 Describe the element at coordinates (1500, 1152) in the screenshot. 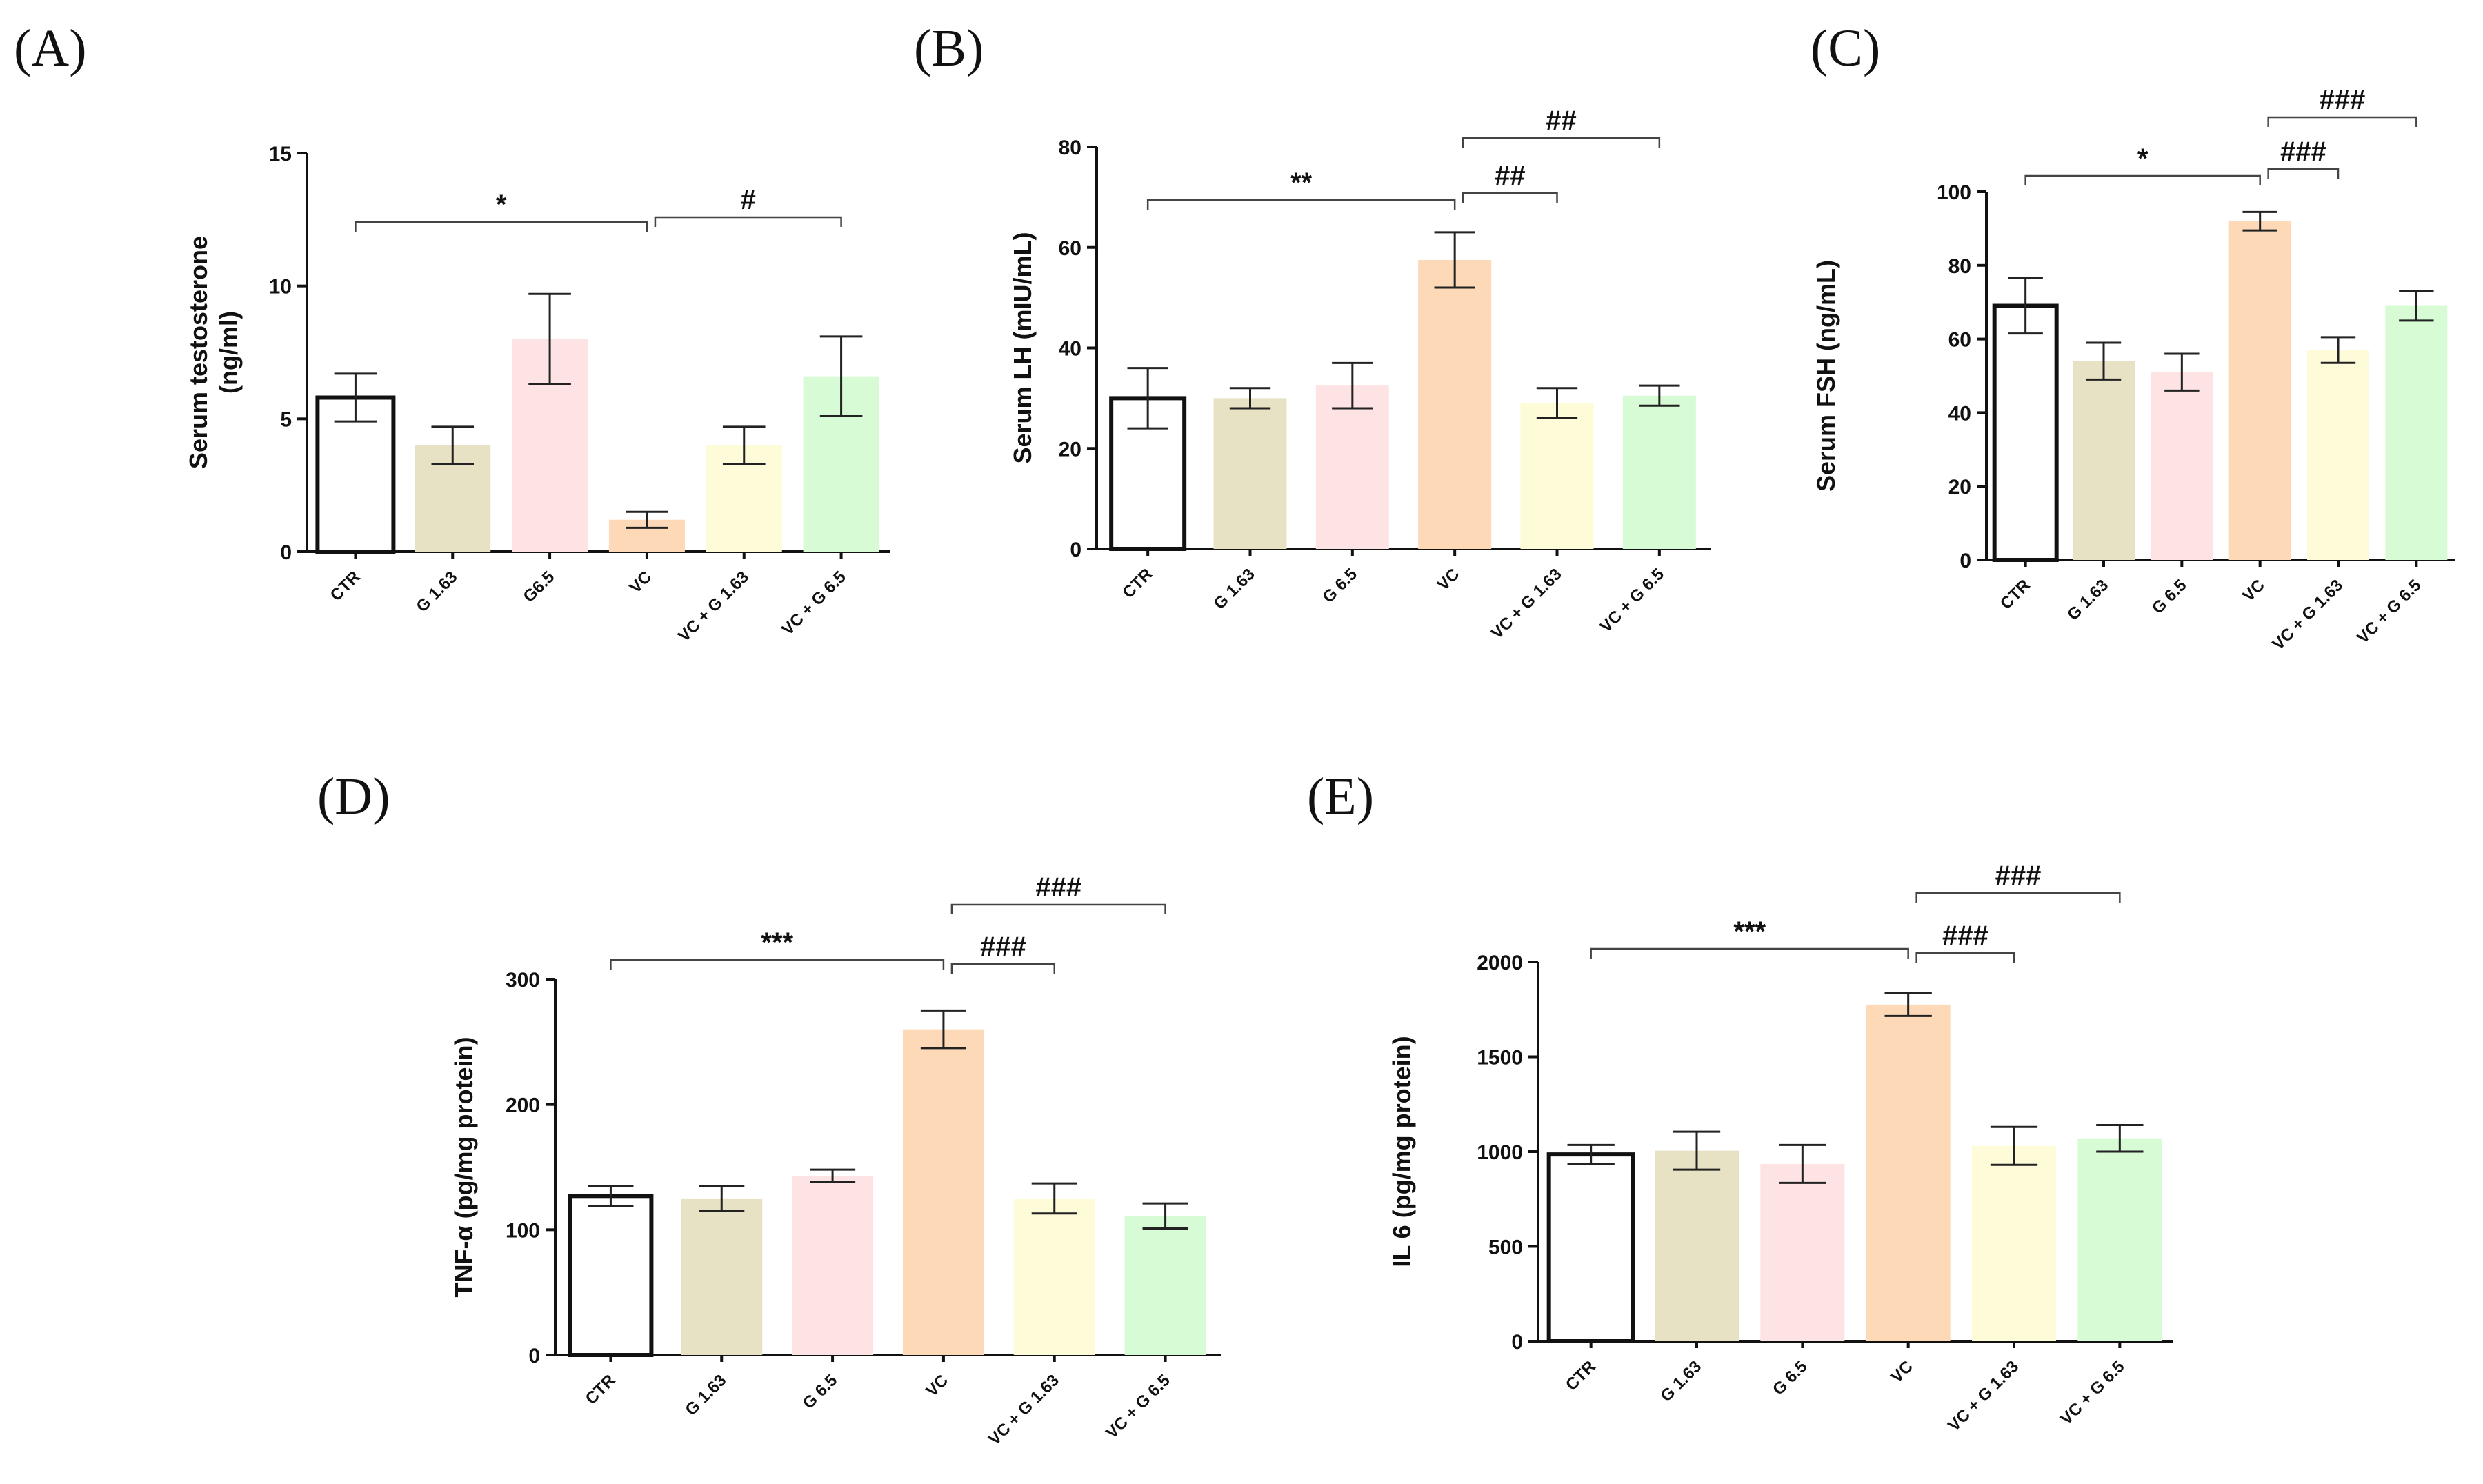

I see `y-tick-label: 1000` at that location.